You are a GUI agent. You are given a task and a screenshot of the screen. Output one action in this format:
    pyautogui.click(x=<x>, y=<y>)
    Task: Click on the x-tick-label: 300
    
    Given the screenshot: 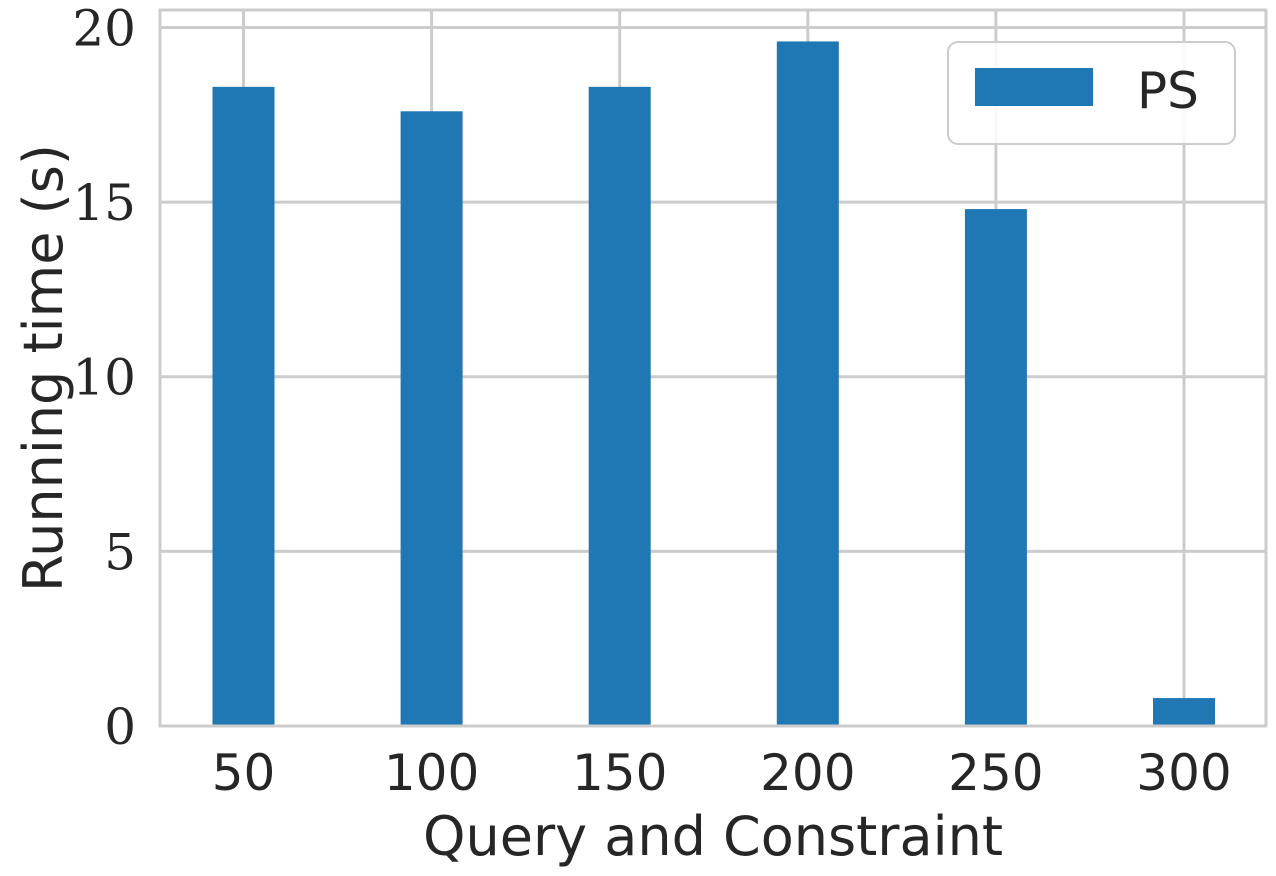 What is the action you would take?
    pyautogui.click(x=1183, y=773)
    